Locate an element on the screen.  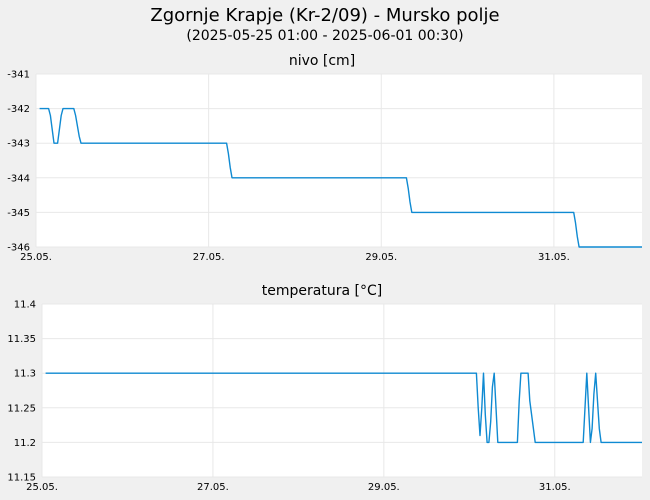
y-tick-label: -345 is located at coordinates (18, 213).